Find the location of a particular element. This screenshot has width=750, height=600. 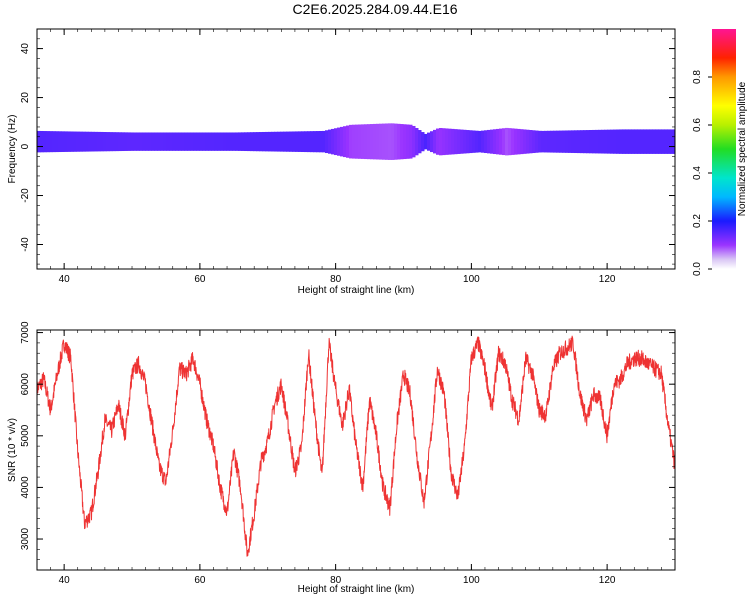

spectrogram-xtick-label: 60 is located at coordinates (200, 279).